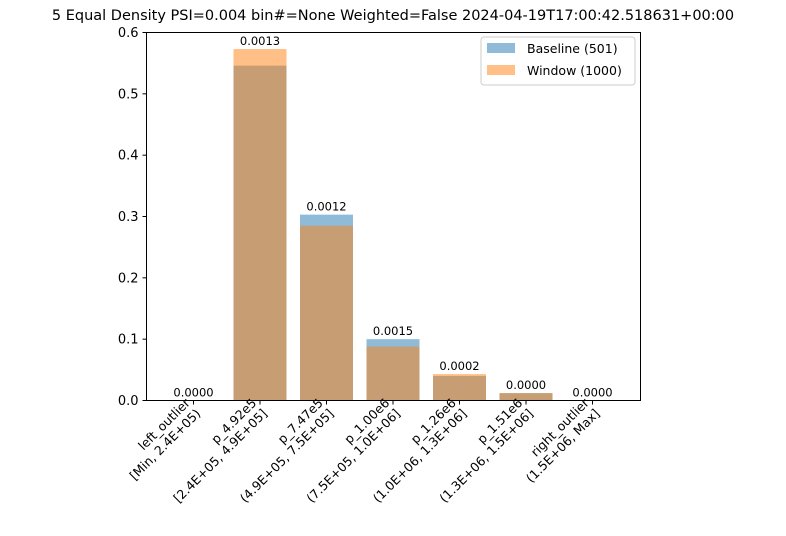 This screenshot has width=786, height=536. Describe the element at coordinates (128, 94) in the screenshot. I see `y-tick-label-5: 0.5` at that location.